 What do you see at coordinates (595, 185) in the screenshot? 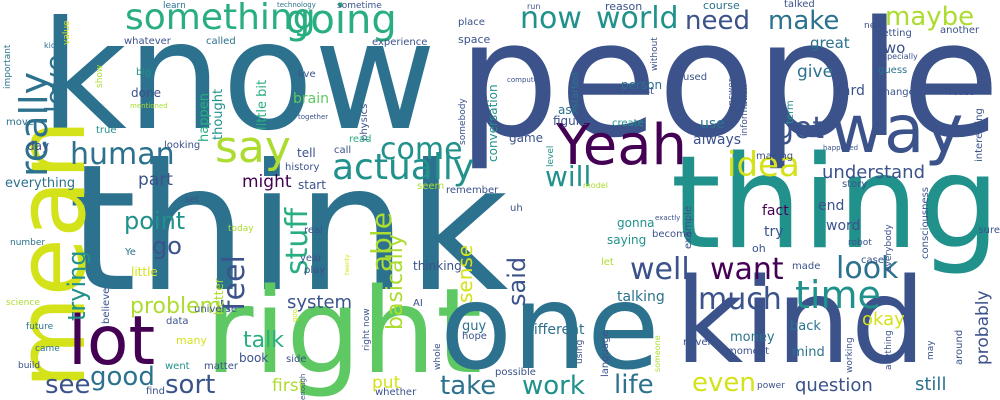
I see `cloud-word-model: model` at bounding box center [595, 185].